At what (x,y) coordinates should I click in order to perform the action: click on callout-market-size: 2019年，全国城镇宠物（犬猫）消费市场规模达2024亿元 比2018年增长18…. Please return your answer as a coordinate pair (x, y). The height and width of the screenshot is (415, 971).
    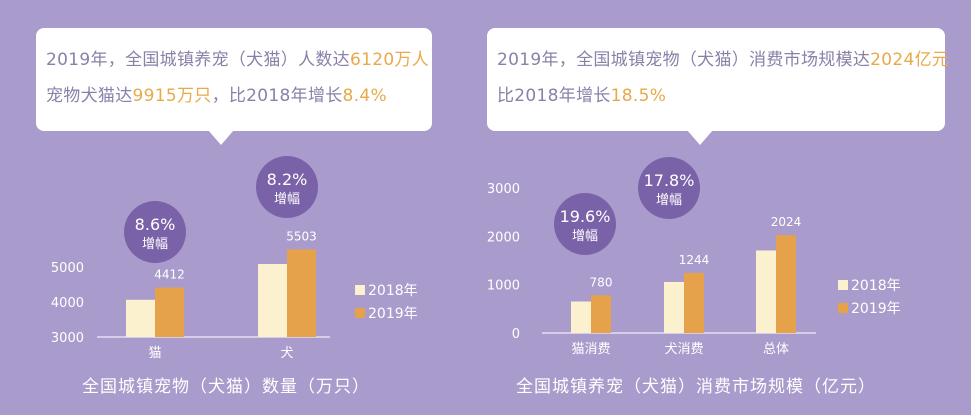
    Looking at the image, I should click on (718, 86).